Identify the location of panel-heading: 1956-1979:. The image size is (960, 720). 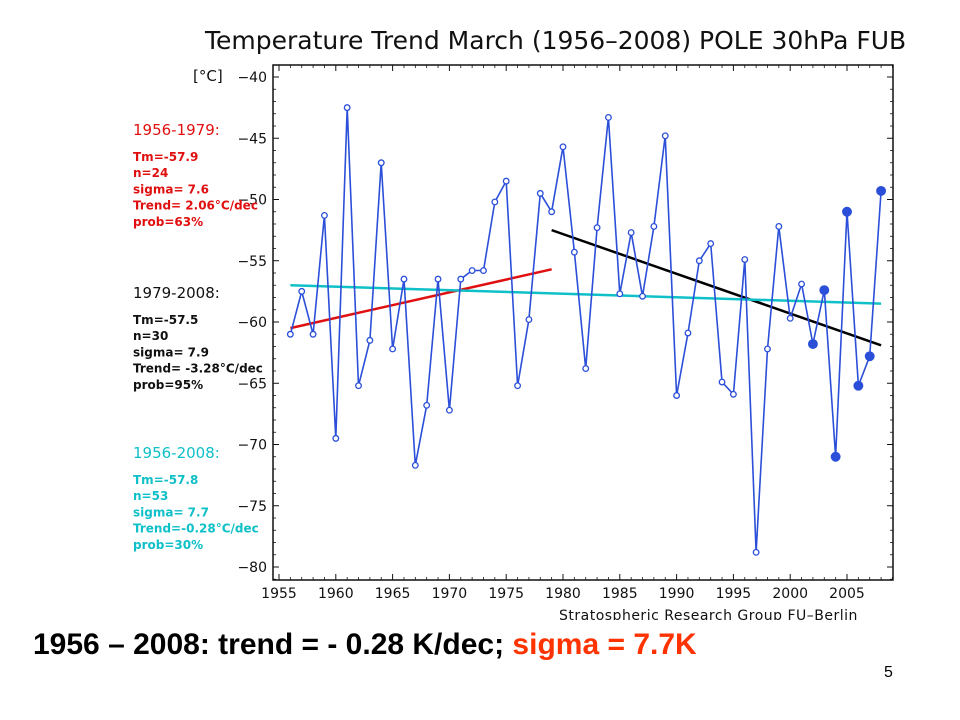
(176, 130).